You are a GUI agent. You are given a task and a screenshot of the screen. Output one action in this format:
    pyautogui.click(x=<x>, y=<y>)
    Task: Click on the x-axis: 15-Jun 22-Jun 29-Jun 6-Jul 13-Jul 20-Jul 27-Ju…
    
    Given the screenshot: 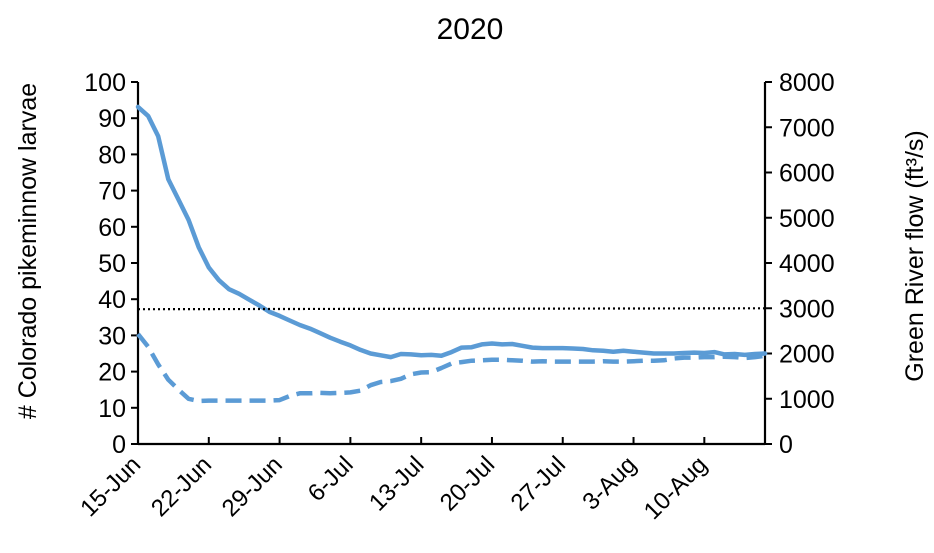 What is the action you would take?
    pyautogui.click(x=420, y=481)
    